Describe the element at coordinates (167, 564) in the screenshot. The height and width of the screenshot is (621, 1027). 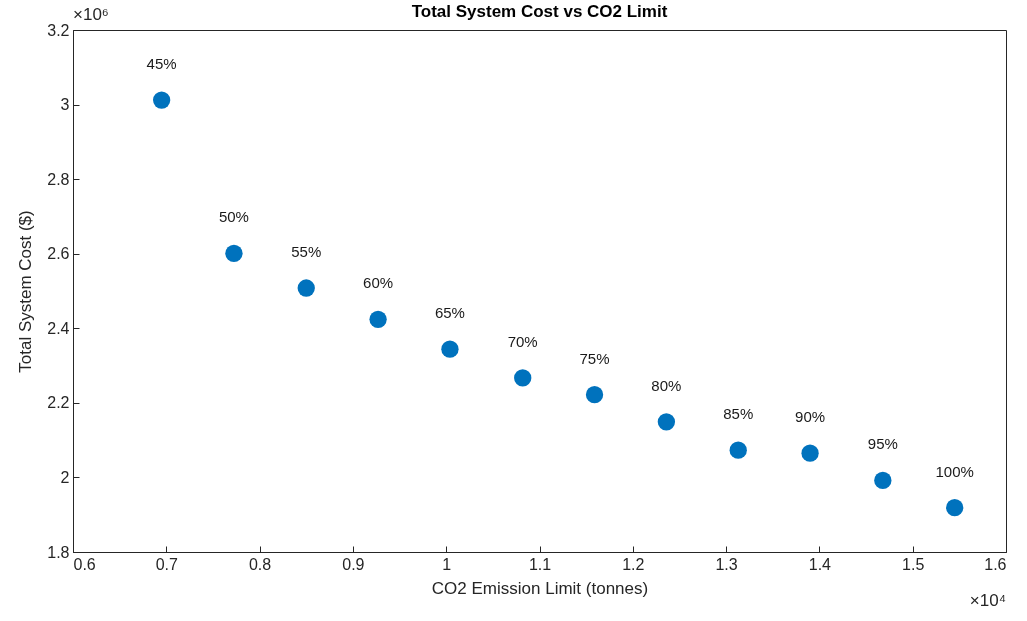
I see `x-tick-label: 0.7` at that location.